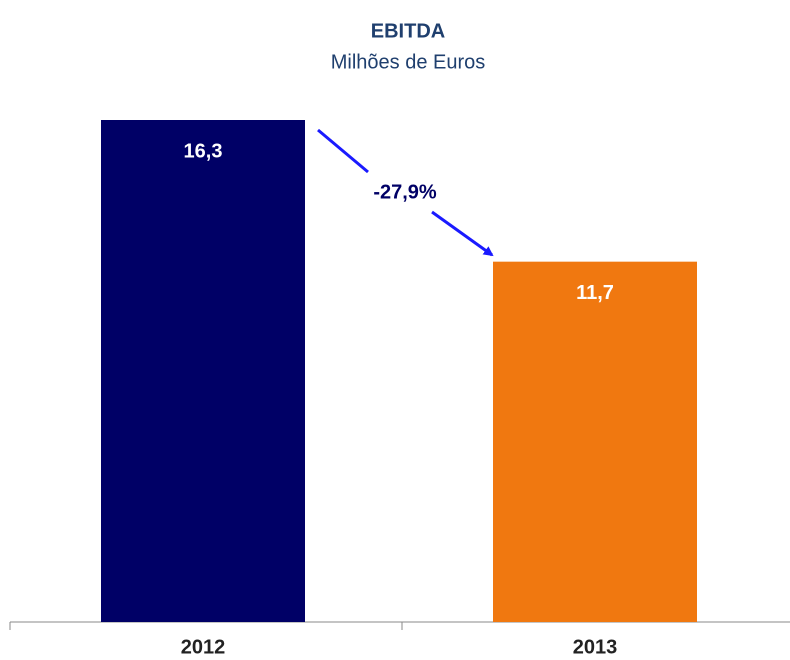  What do you see at coordinates (408, 62) in the screenshot?
I see `chart-subtitle: Milhões de Euros` at bounding box center [408, 62].